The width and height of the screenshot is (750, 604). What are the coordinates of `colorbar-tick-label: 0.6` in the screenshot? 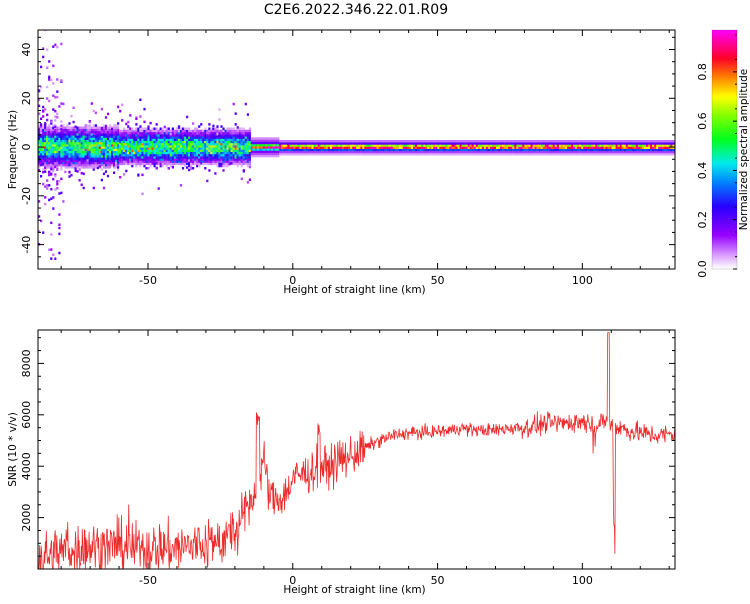 It's located at (702, 121).